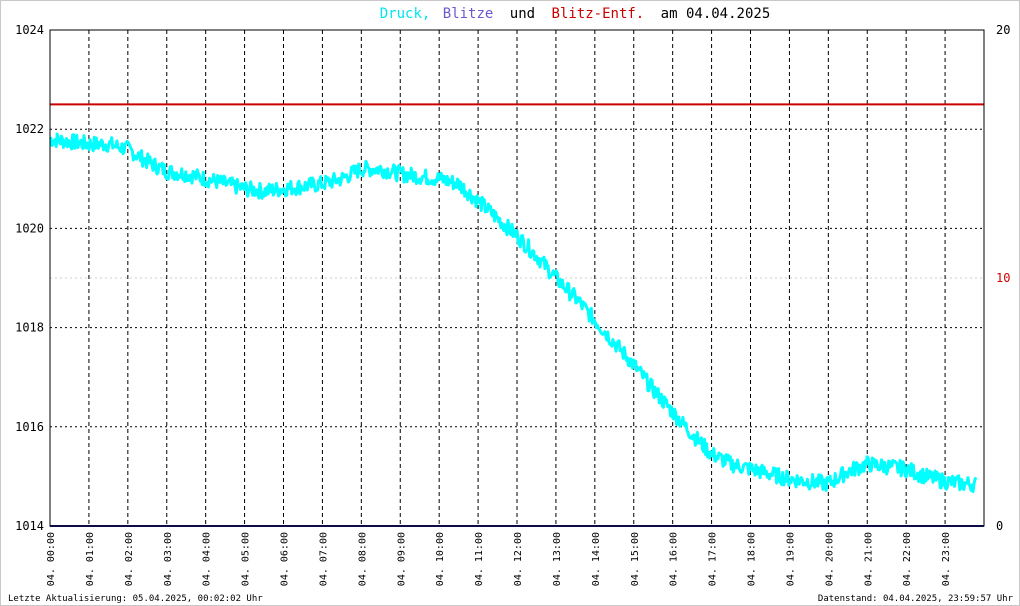 This screenshot has height=606, width=1020. What do you see at coordinates (29, 427) in the screenshot?
I see `y-left-tick-label: 1016` at bounding box center [29, 427].